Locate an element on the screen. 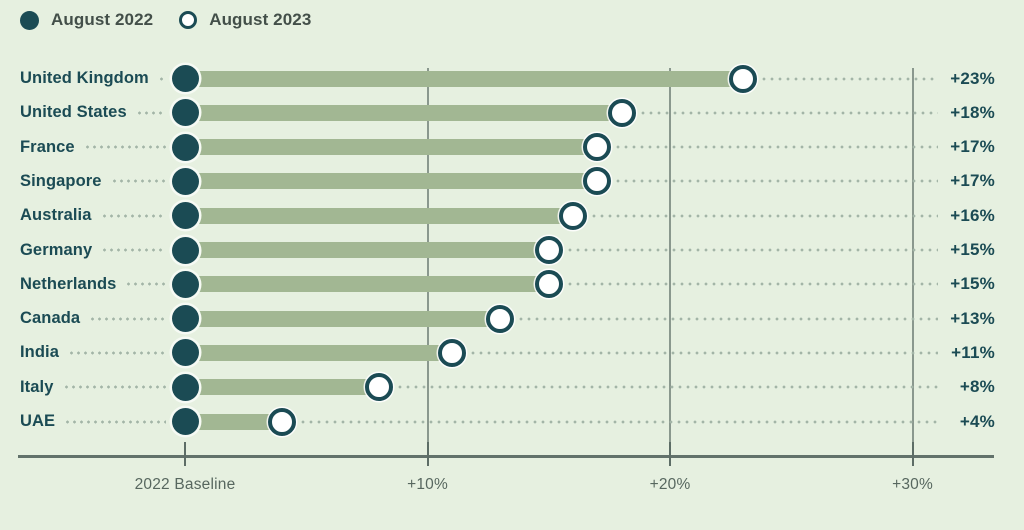 The image size is (1024, 530). row-left-group: Canada is located at coordinates (86, 319).